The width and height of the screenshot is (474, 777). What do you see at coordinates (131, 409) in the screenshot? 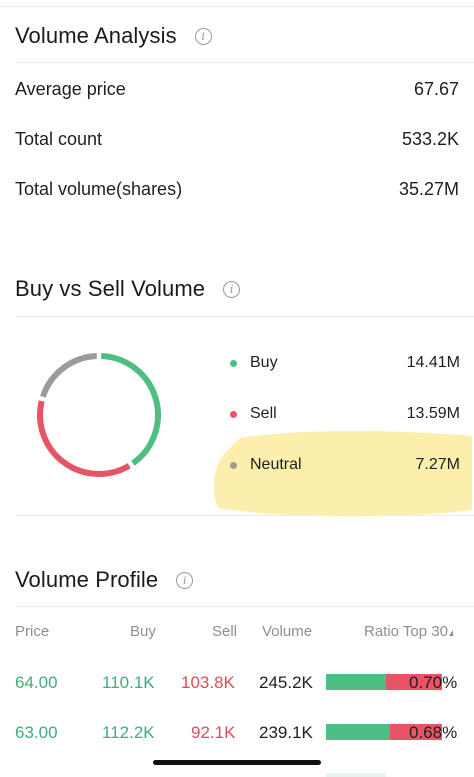
I see `donut-slice-buy` at bounding box center [131, 409].